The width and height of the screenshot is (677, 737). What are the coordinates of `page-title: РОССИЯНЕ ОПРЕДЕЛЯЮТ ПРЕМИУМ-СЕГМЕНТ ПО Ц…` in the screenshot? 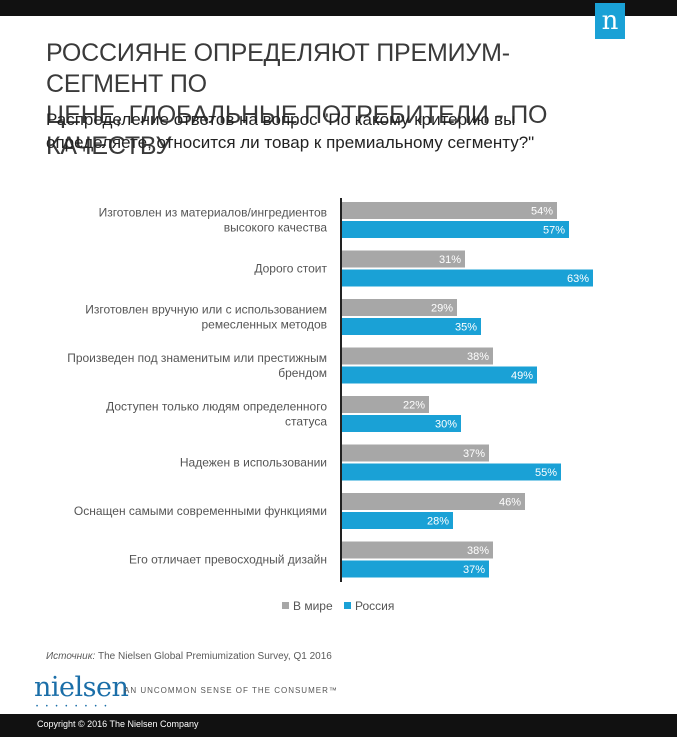 It's located at (326, 100).